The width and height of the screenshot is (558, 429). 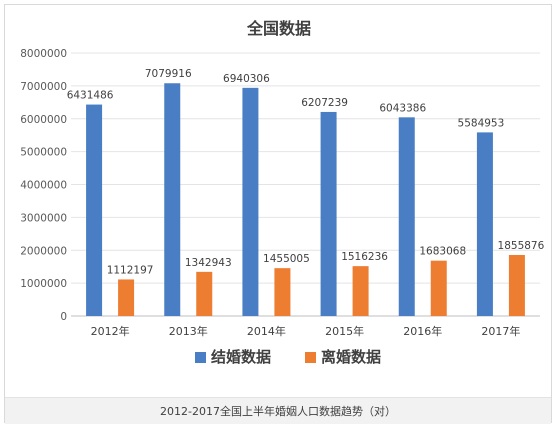 I want to click on data-label: 1683068, so click(x=442, y=252).